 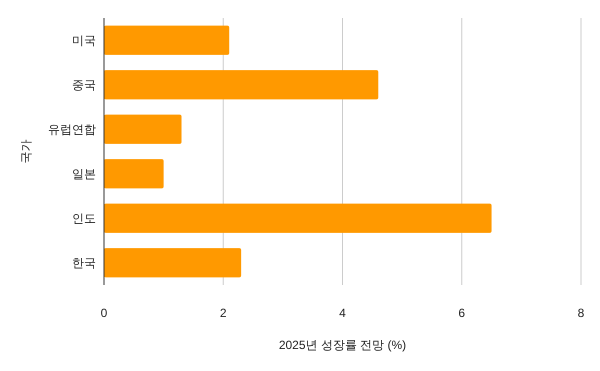 I want to click on x-tick-label: 2, so click(x=223, y=313).